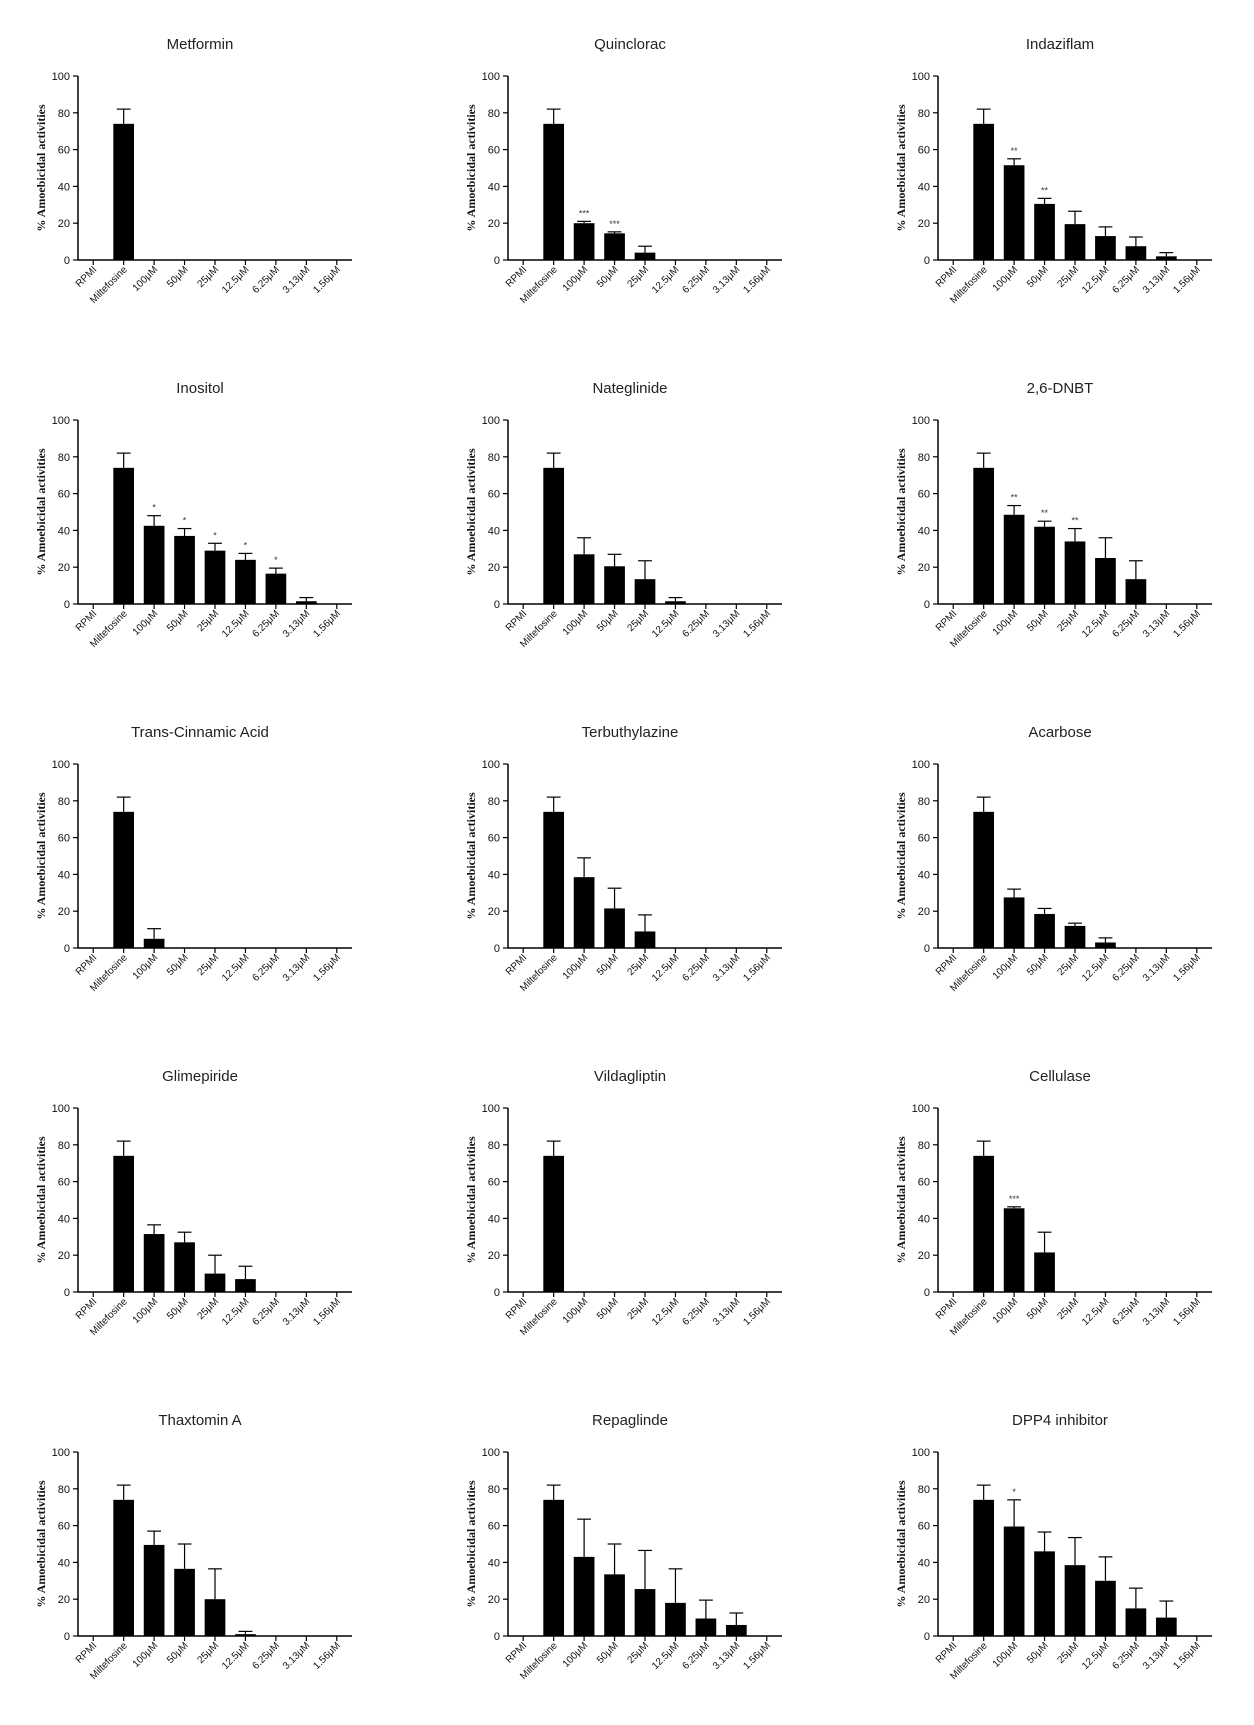 The image size is (1254, 1725). I want to click on chart-title: DPP4 inhibitor, so click(1060, 1420).